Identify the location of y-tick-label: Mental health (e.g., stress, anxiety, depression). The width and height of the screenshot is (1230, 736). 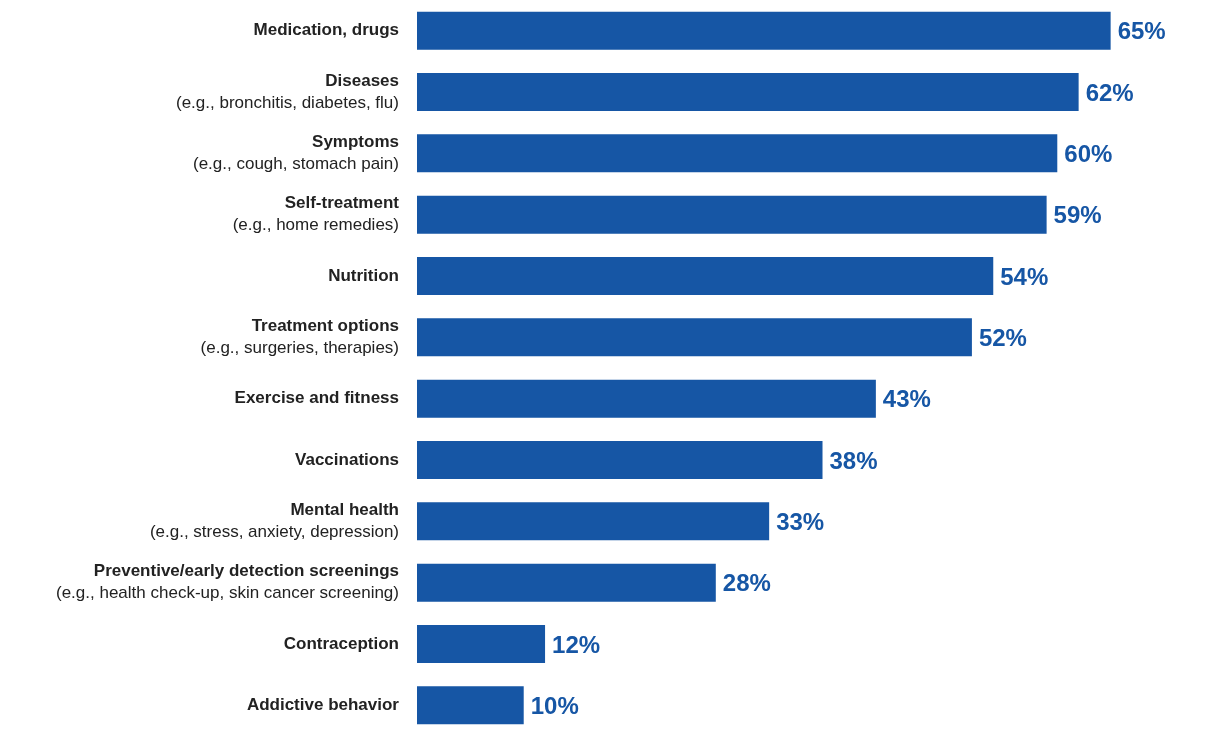
(274, 521).